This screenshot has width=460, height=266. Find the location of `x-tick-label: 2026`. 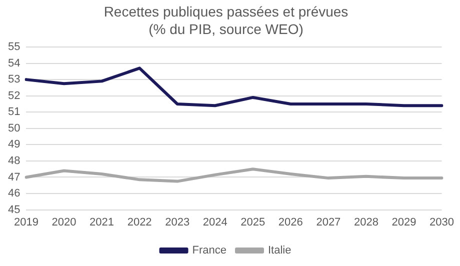

x-tick-label: 2026 is located at coordinates (290, 222).